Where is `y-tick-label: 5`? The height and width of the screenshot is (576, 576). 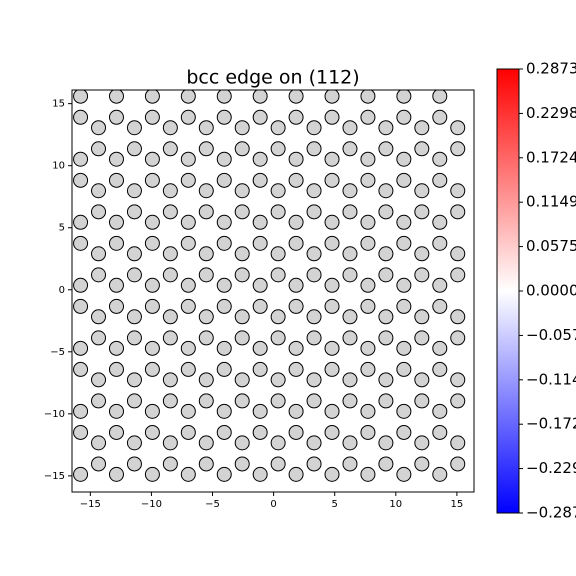
y-tick-label: 5 is located at coordinates (62, 228).